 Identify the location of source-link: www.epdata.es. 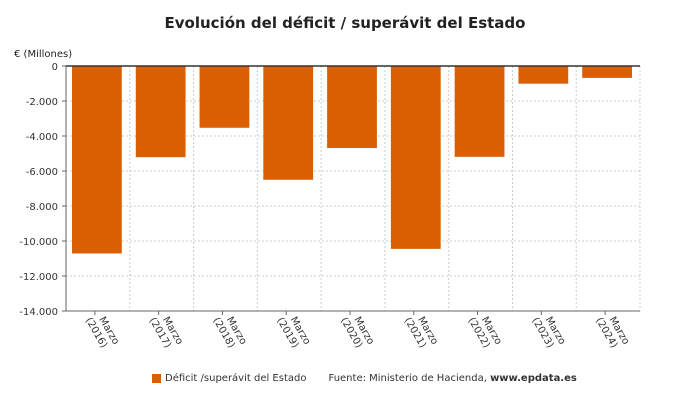
(533, 378).